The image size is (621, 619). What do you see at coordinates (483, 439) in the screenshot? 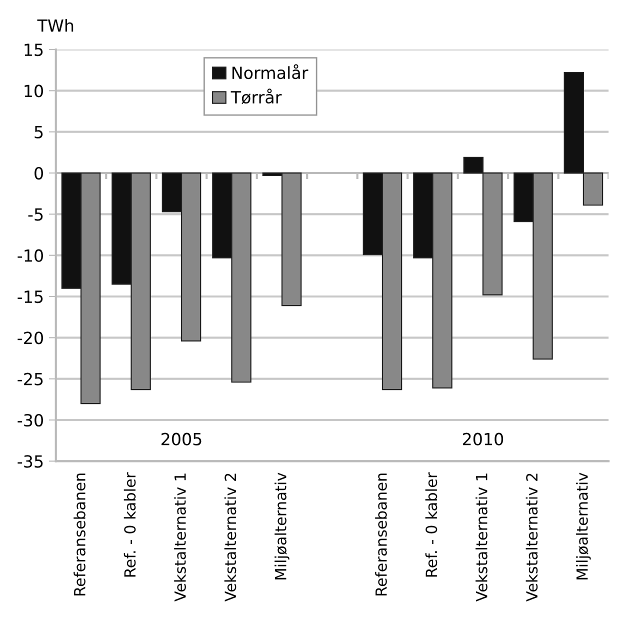
I see `annotation: 2010` at bounding box center [483, 439].